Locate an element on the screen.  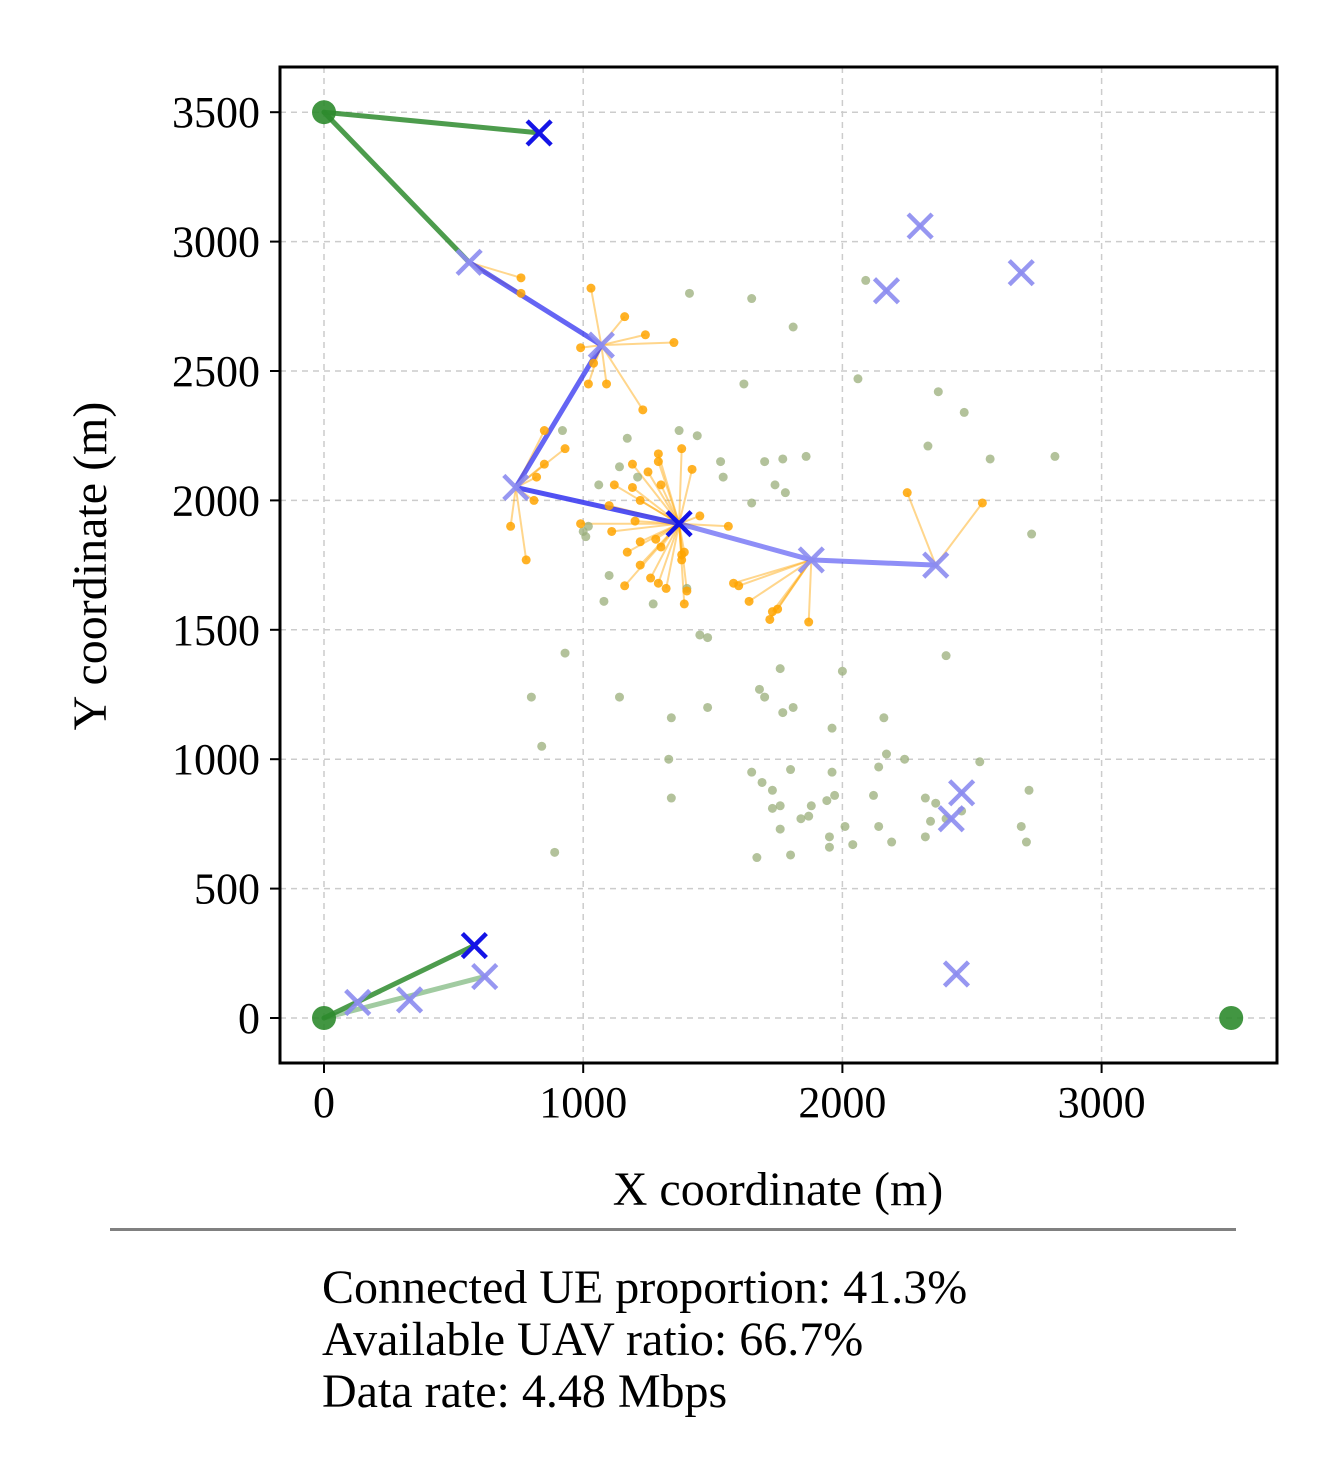
available-uav-ratio: Available UAV ratio: 66.7% is located at coordinates (593, 1339).